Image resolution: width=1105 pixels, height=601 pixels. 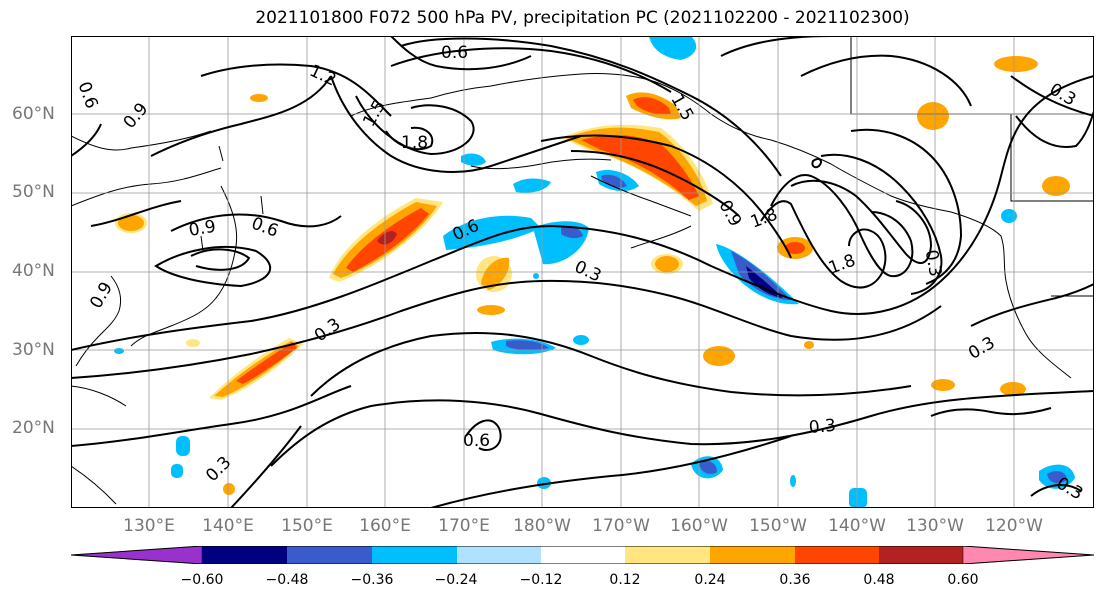 What do you see at coordinates (228, 526) in the screenshot?
I see `lon-label: 140°E` at bounding box center [228, 526].